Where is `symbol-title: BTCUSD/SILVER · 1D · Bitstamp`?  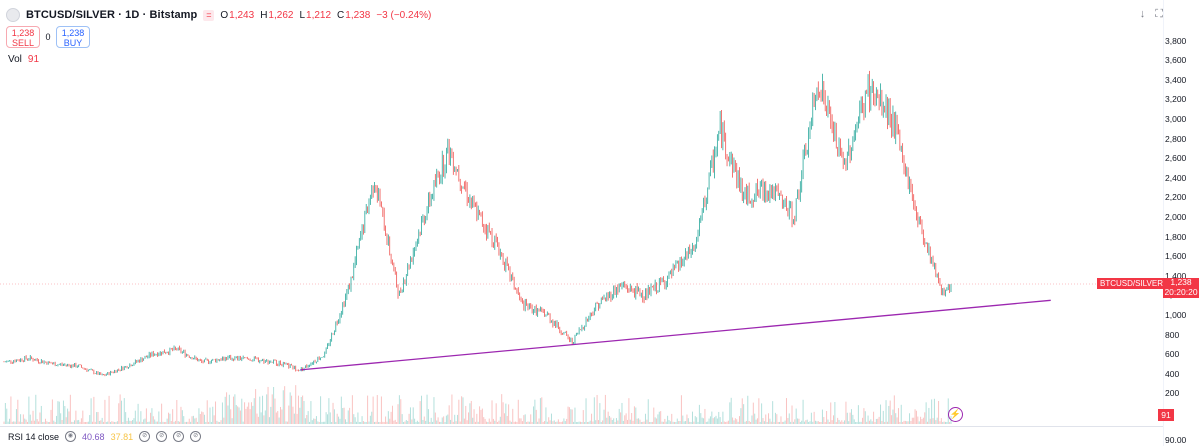 symbol-title: BTCUSD/SILVER · 1D · Bitstamp is located at coordinates (112, 15).